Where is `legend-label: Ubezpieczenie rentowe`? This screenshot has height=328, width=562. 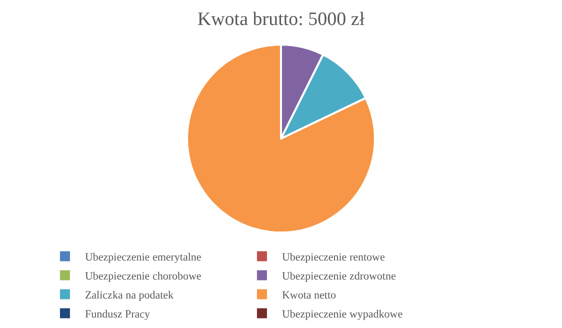
legend-label: Ubezpieczenie rentowe is located at coordinates (333, 258).